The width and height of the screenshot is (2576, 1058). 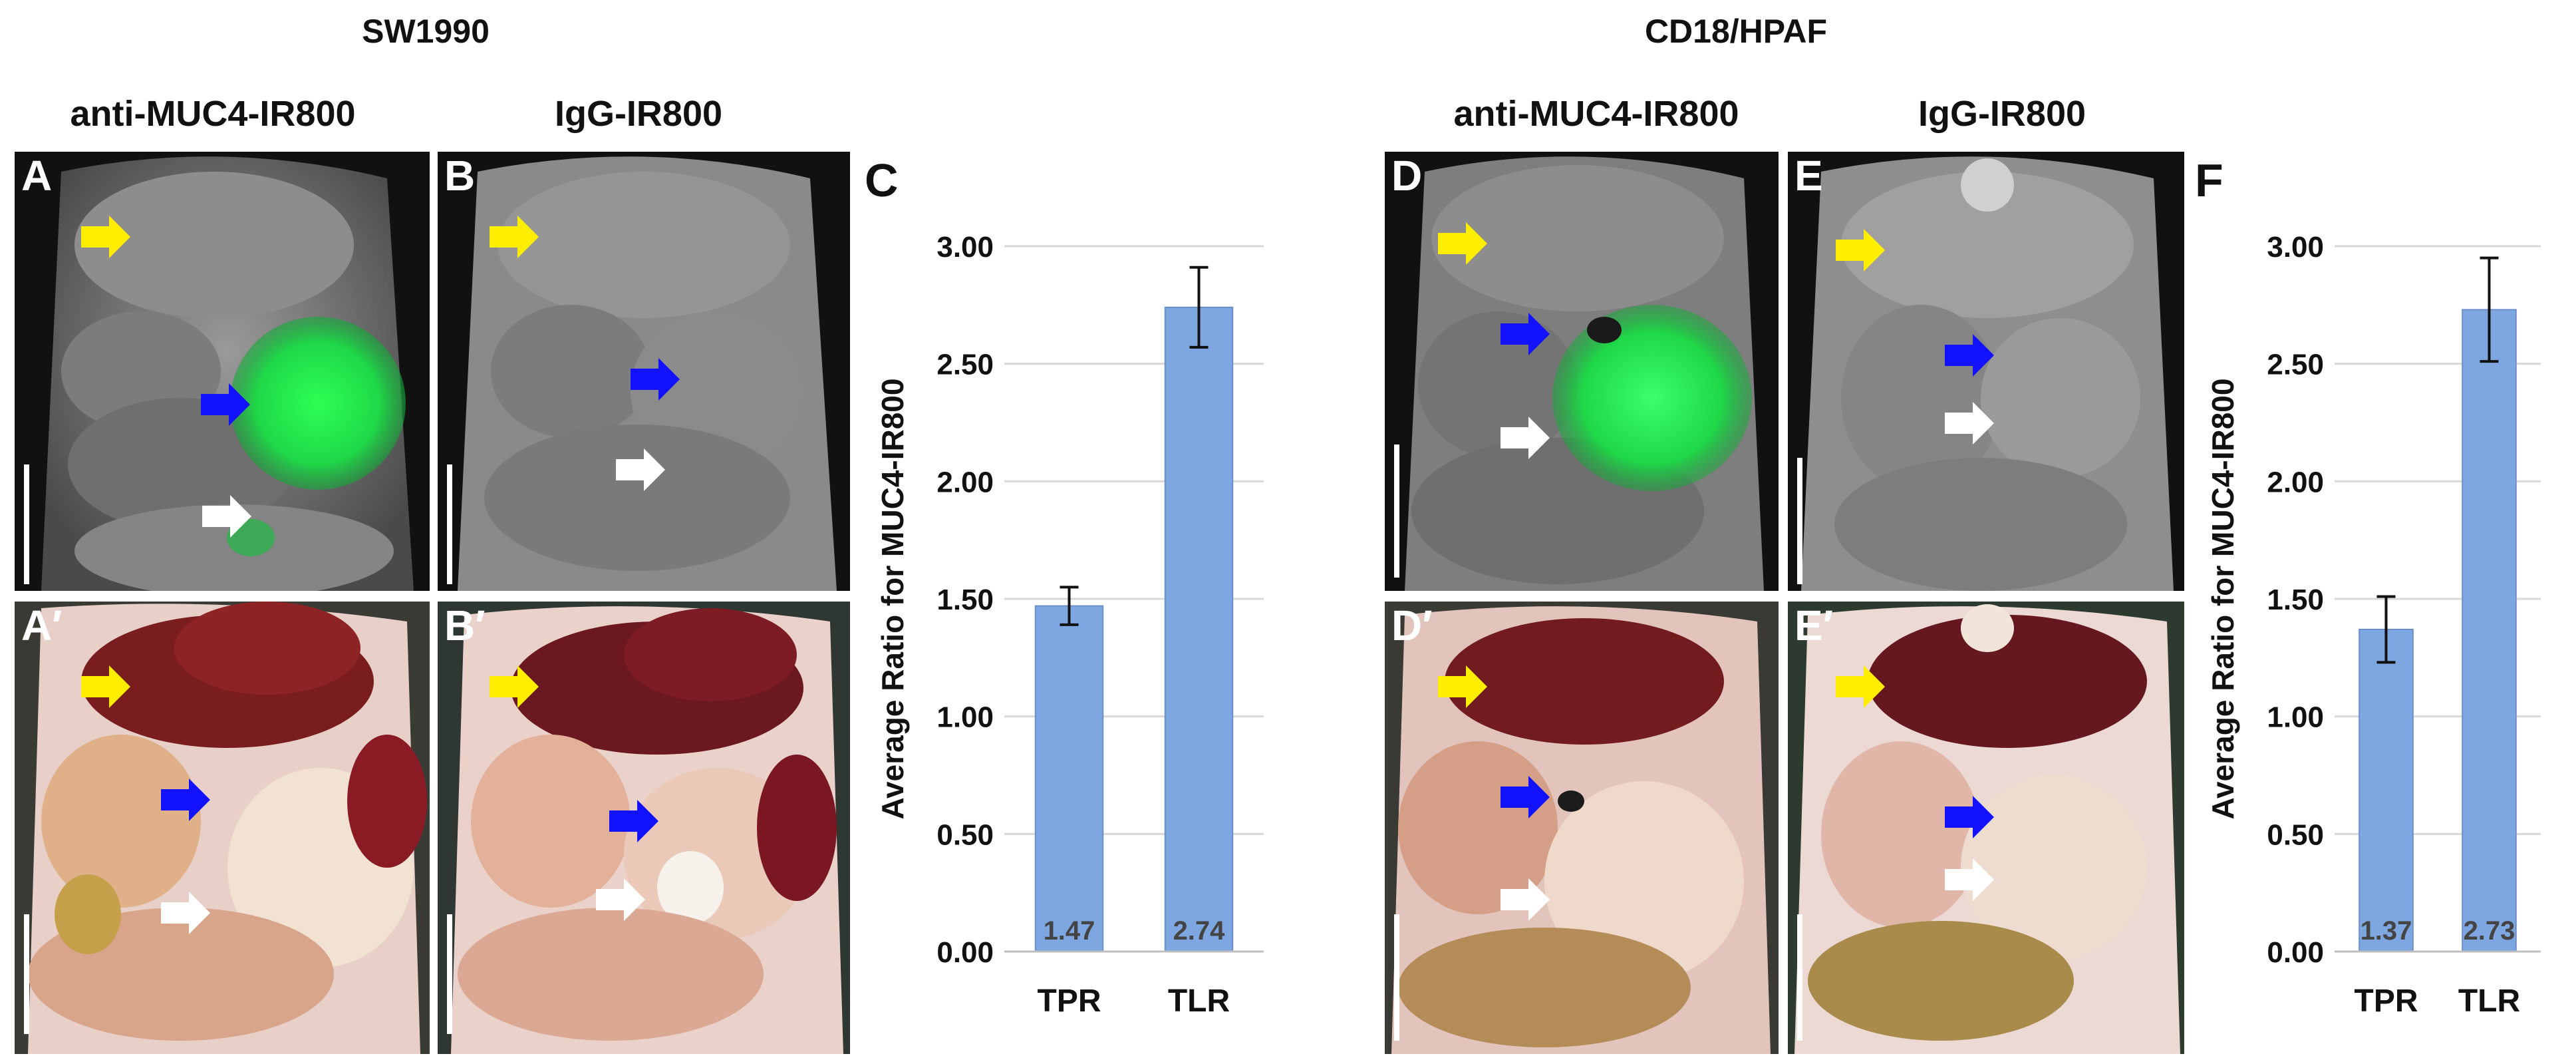 I want to click on panel-a-fluorescence-image: A, so click(x=222, y=371).